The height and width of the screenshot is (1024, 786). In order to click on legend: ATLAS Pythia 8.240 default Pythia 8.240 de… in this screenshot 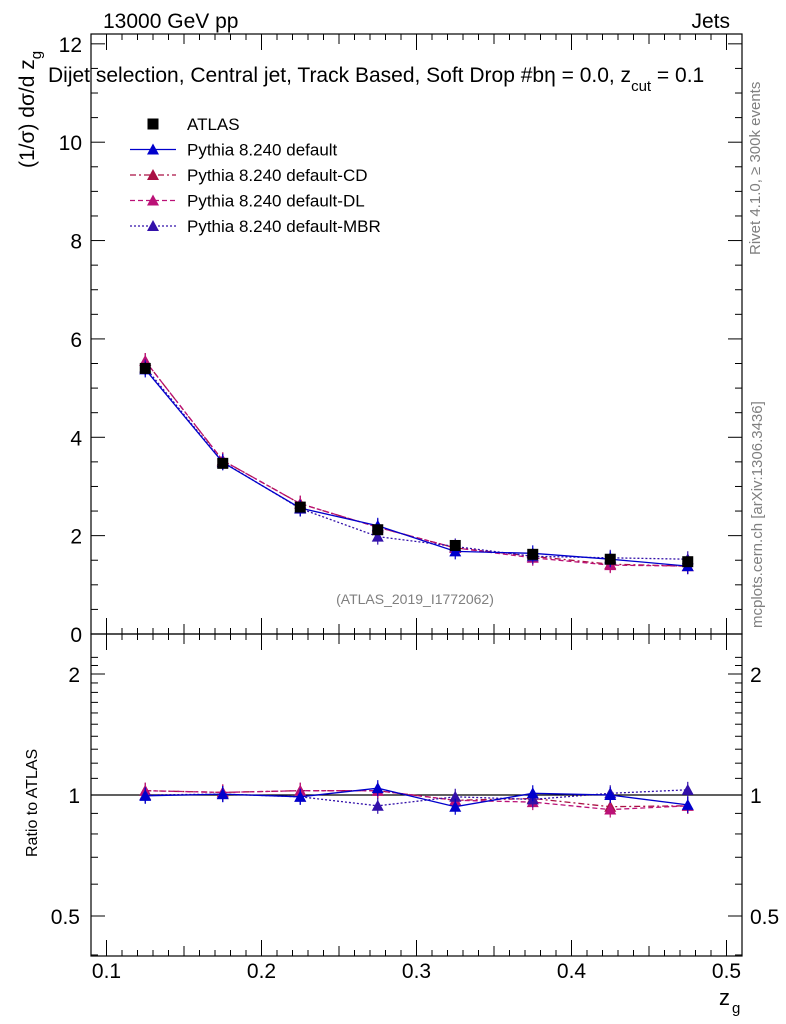, I will do `click(255, 175)`.